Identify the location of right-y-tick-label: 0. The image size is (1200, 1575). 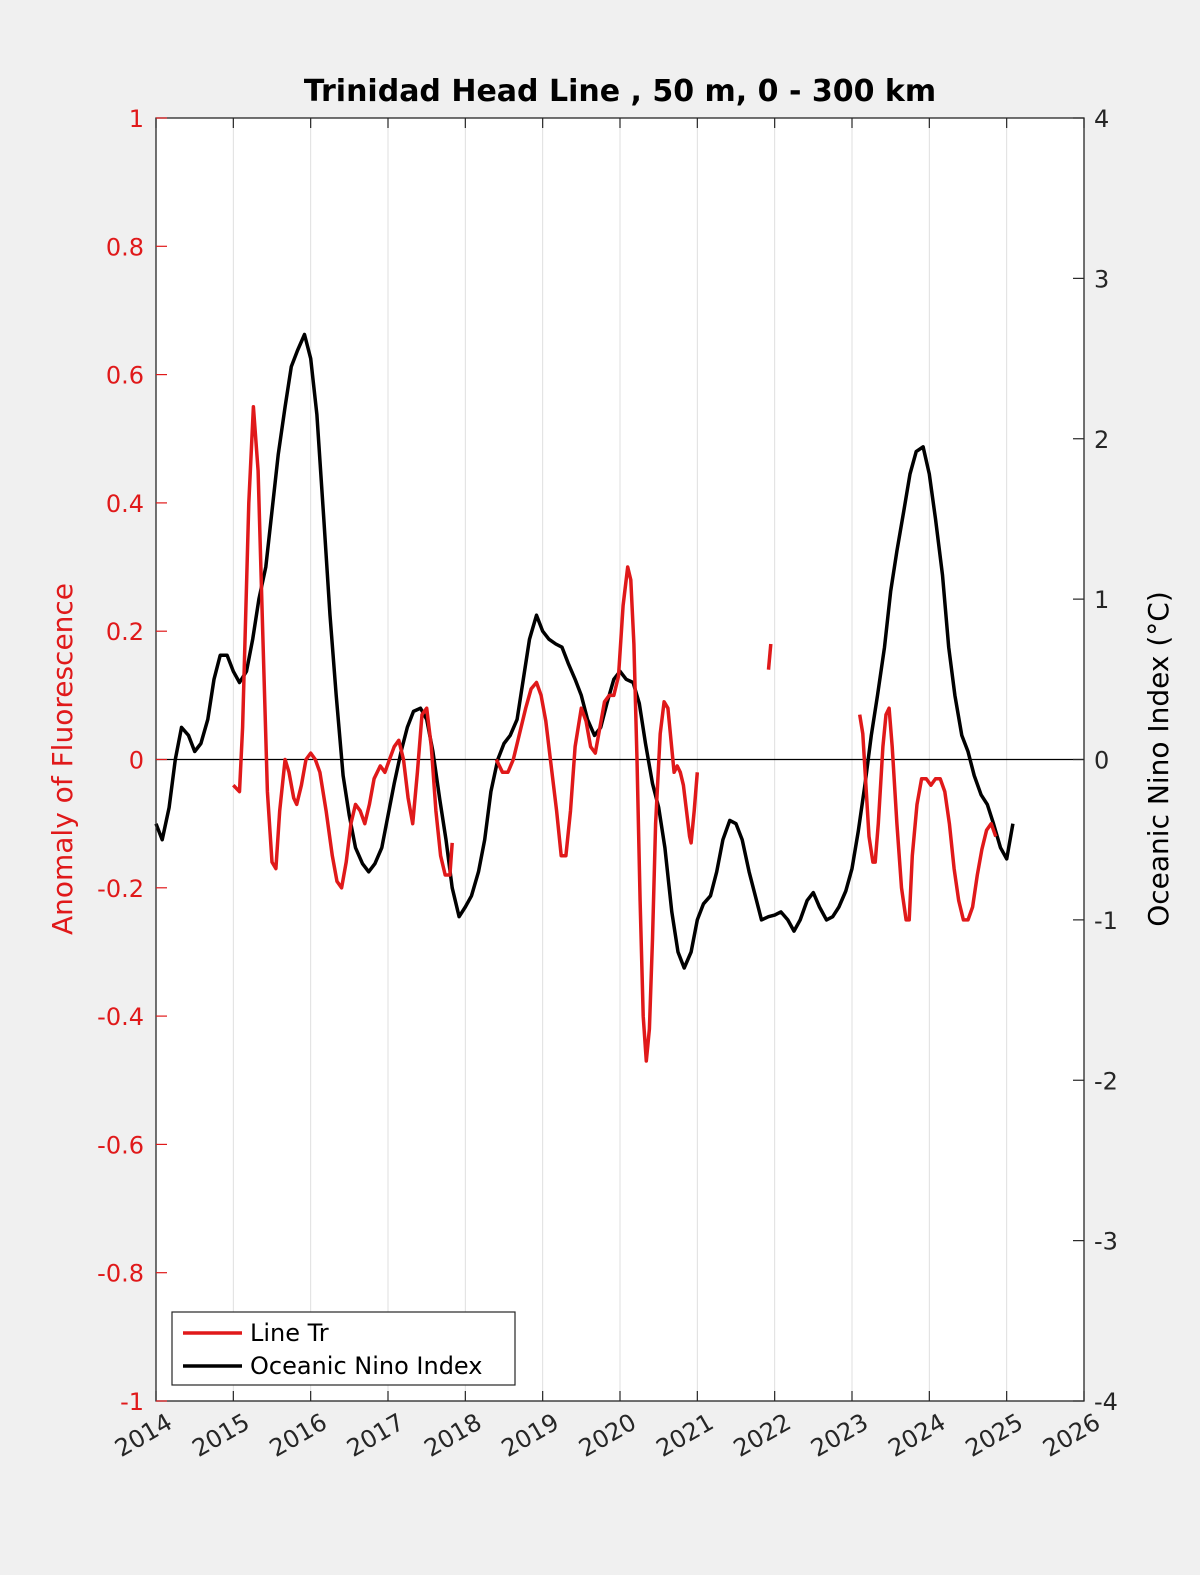
(1101, 761).